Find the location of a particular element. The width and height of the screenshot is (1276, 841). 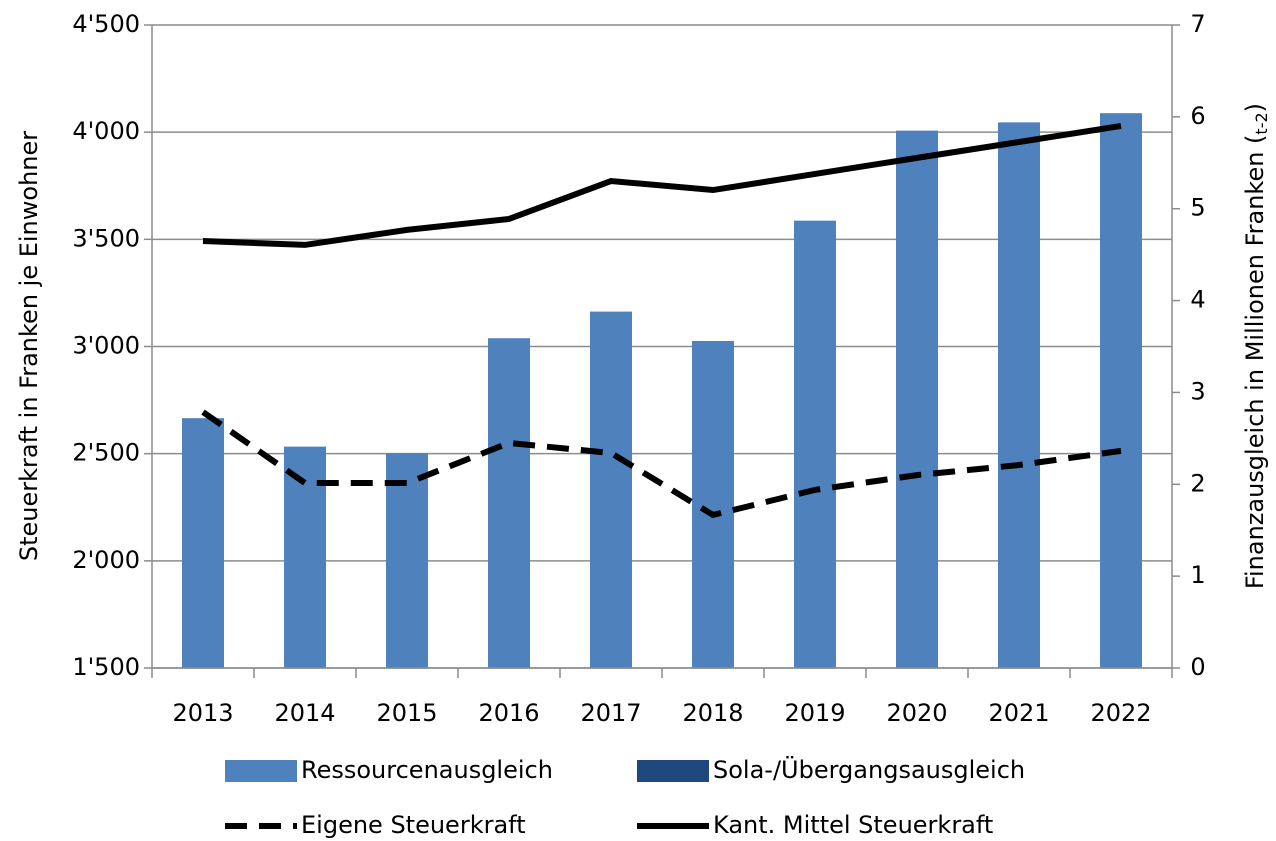

y2-label-close: ) is located at coordinates (1255, 107).